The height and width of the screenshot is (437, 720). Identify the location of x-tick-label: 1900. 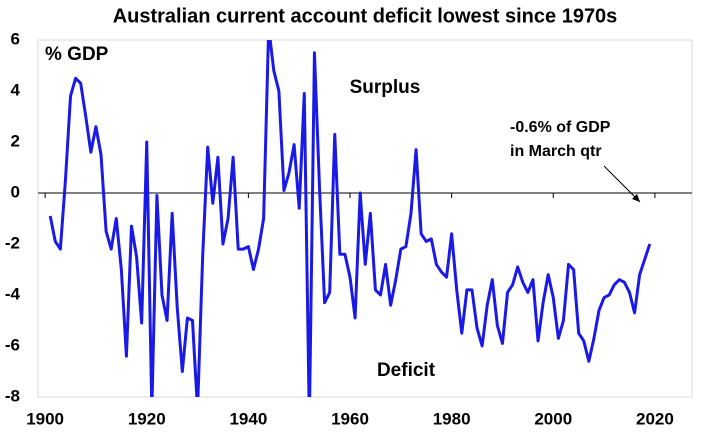
(45, 418).